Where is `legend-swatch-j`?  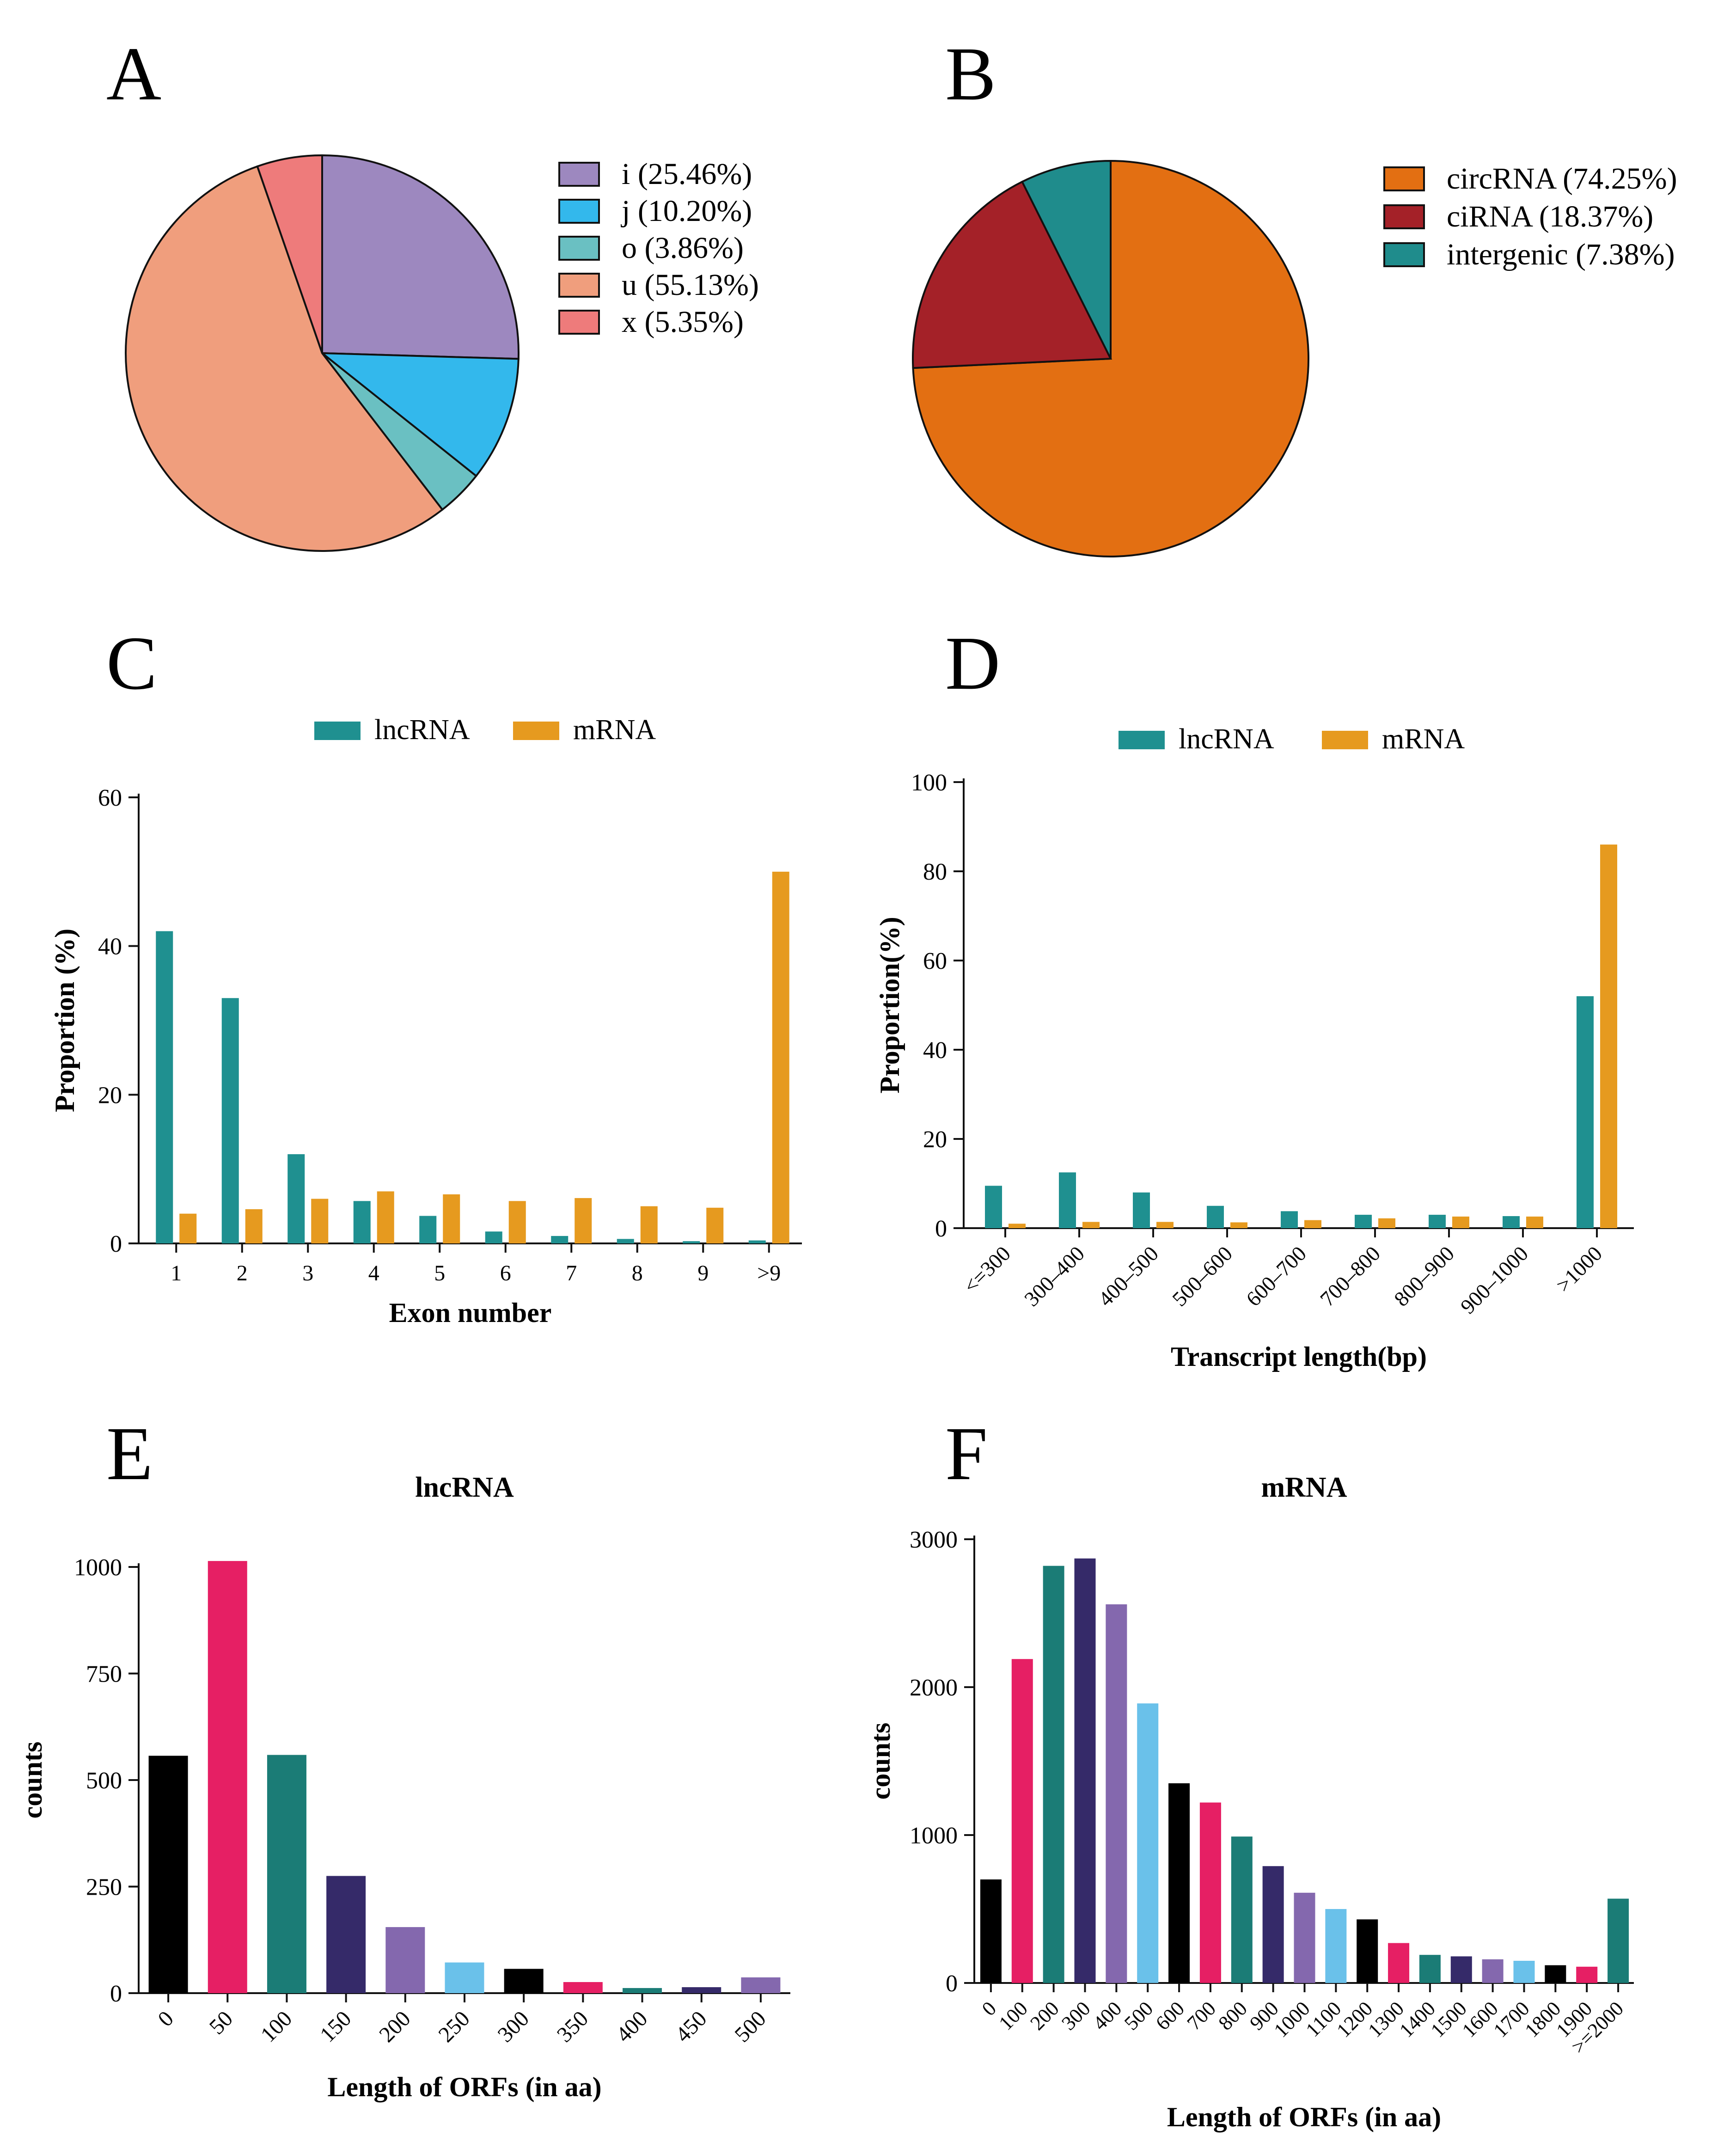 legend-swatch-j is located at coordinates (579, 211).